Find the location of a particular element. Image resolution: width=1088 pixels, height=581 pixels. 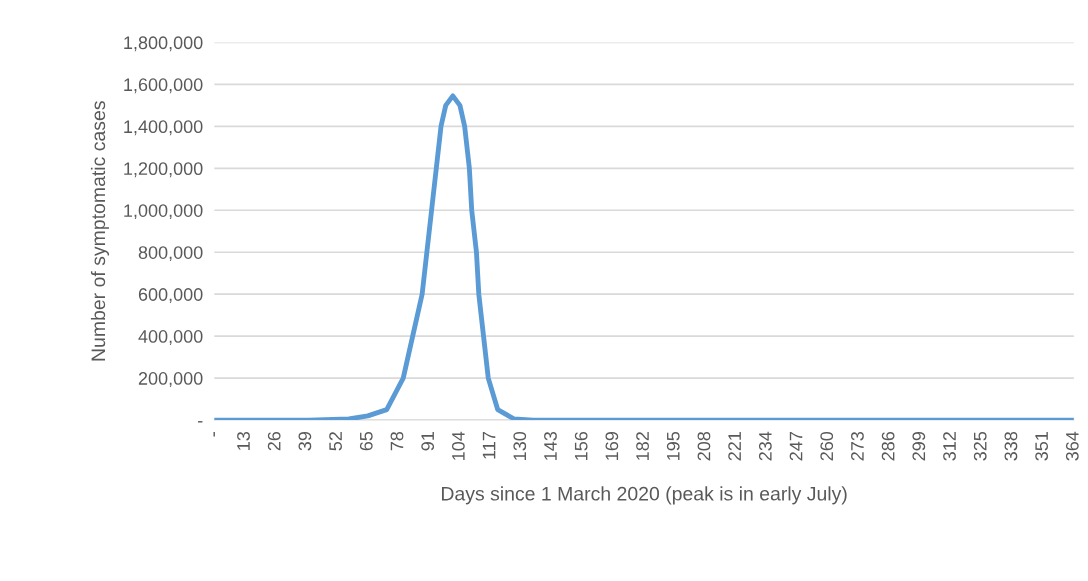

x-tick-label: 273 is located at coordinates (857, 446).